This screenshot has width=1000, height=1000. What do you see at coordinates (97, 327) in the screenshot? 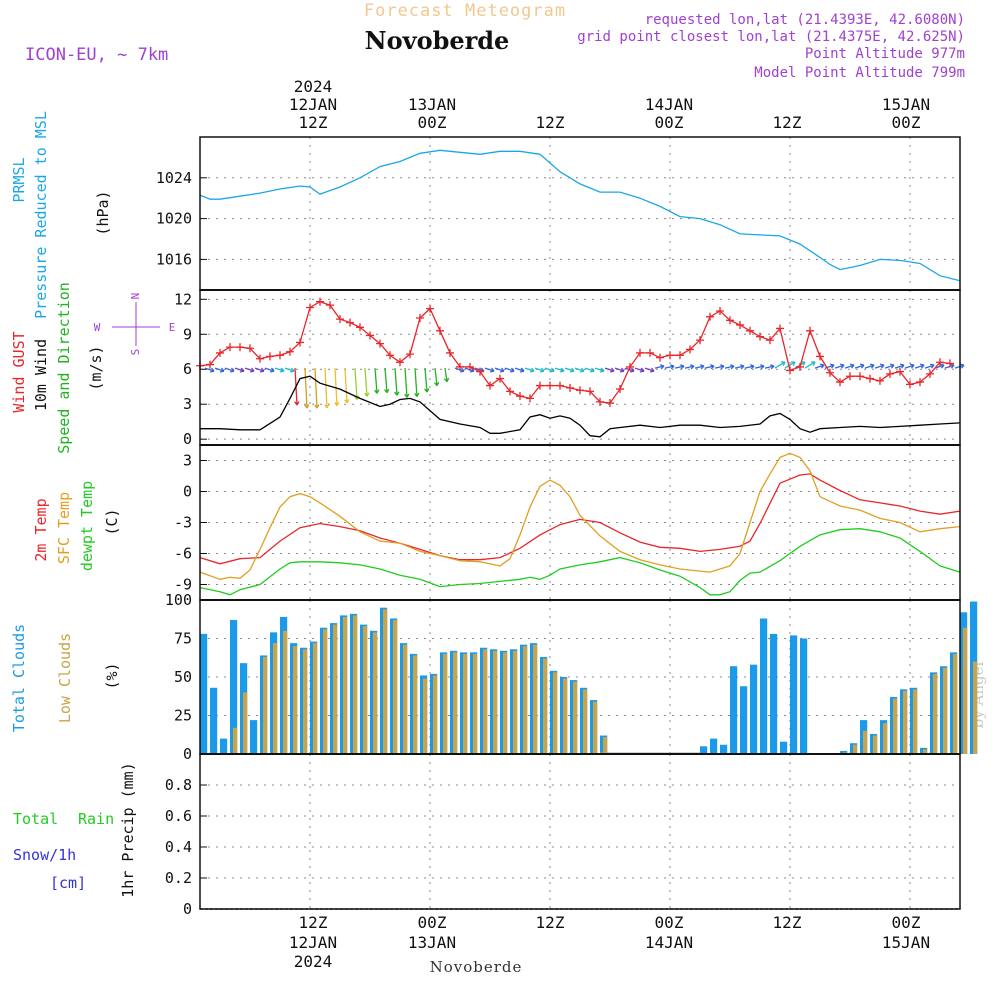
I see `compass-w: W` at bounding box center [97, 327].